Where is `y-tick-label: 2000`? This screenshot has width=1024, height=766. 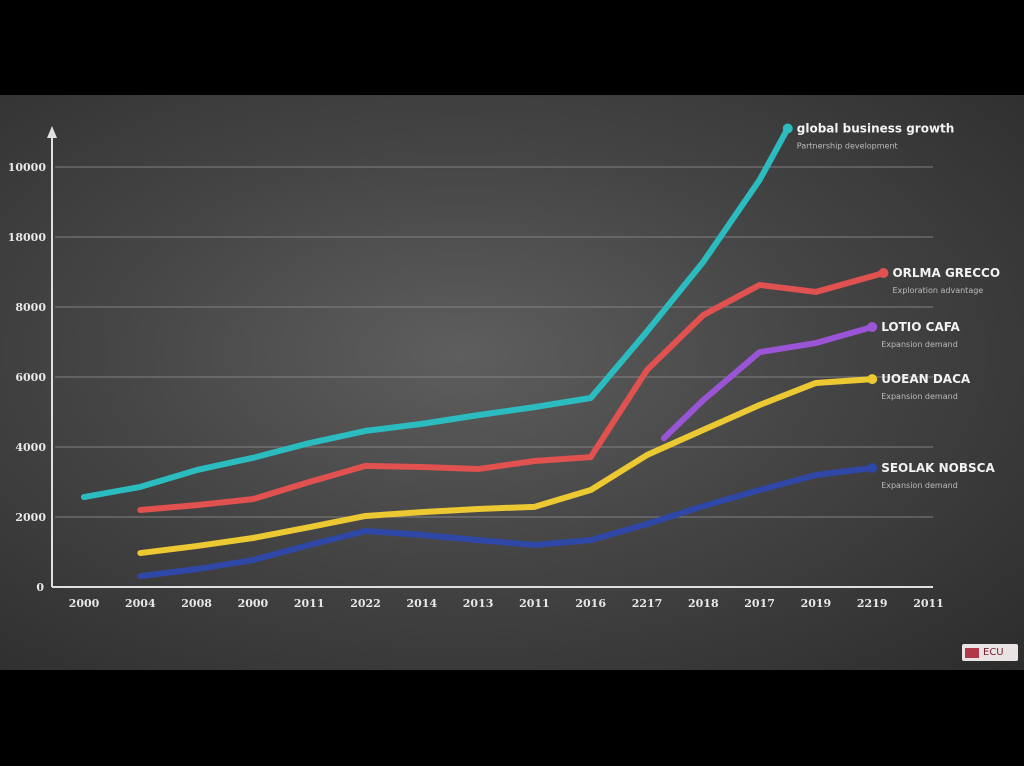 y-tick-label: 2000 is located at coordinates (30, 517).